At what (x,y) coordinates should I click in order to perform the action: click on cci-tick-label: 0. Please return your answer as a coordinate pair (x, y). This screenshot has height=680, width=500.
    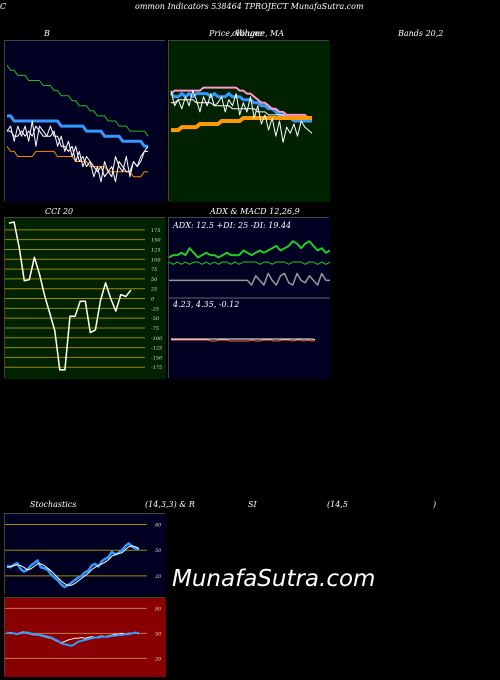
    Looking at the image, I should click on (153, 300).